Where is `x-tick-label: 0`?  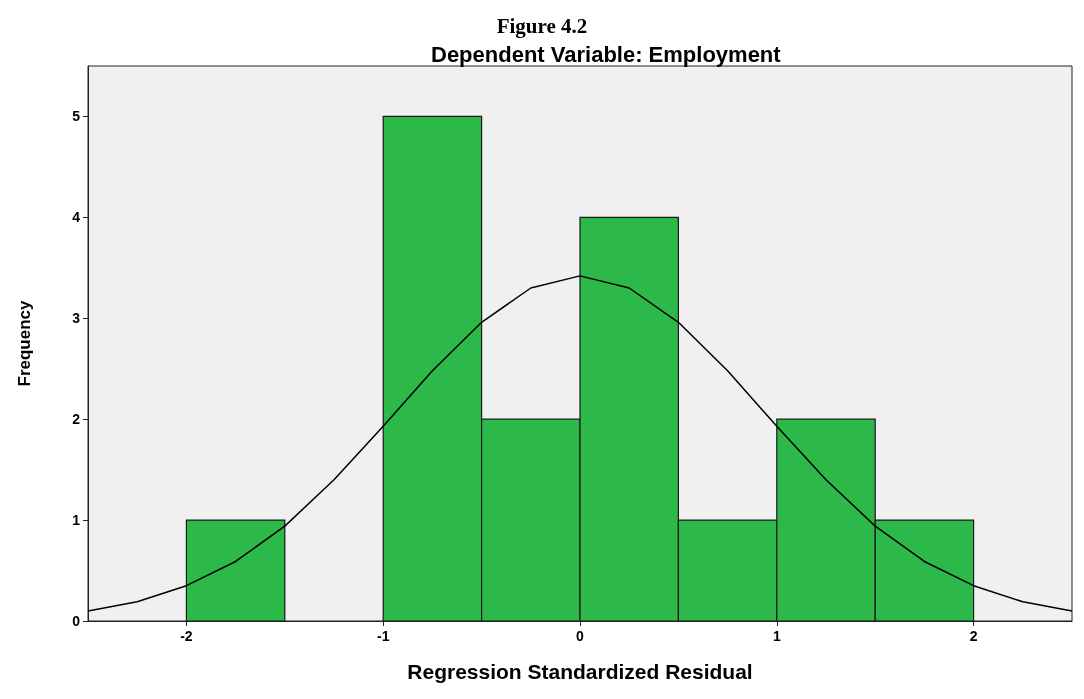 x-tick-label: 0 is located at coordinates (580, 636).